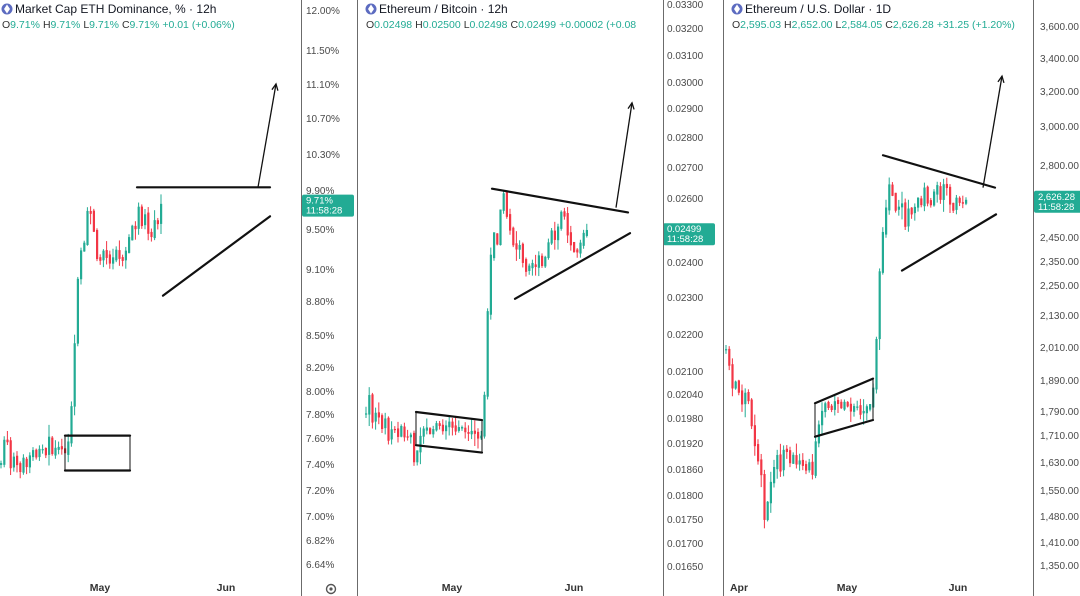 This screenshot has width=1080, height=596. Describe the element at coordinates (1057, 201) in the screenshot. I see `last-price-badge` at that location.